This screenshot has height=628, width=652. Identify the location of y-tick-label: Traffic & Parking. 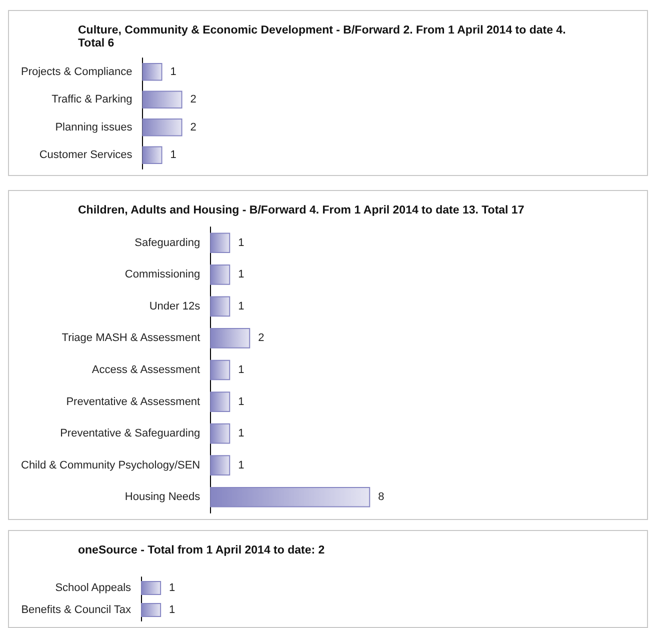
(92, 100).